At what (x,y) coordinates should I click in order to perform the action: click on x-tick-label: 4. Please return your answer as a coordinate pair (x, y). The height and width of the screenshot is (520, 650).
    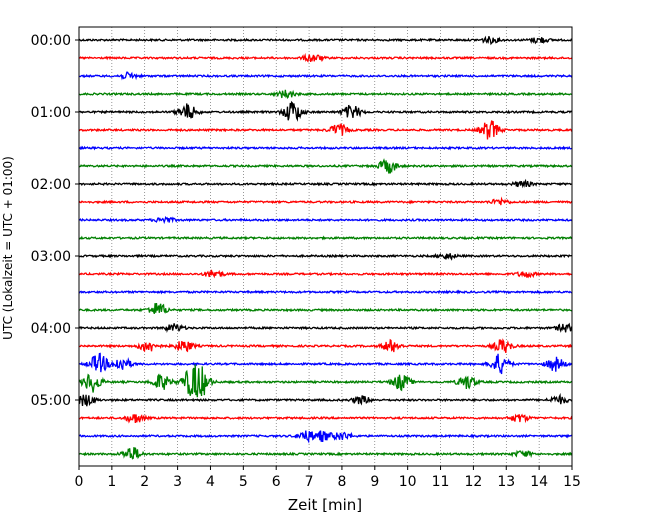
    Looking at the image, I should click on (210, 482).